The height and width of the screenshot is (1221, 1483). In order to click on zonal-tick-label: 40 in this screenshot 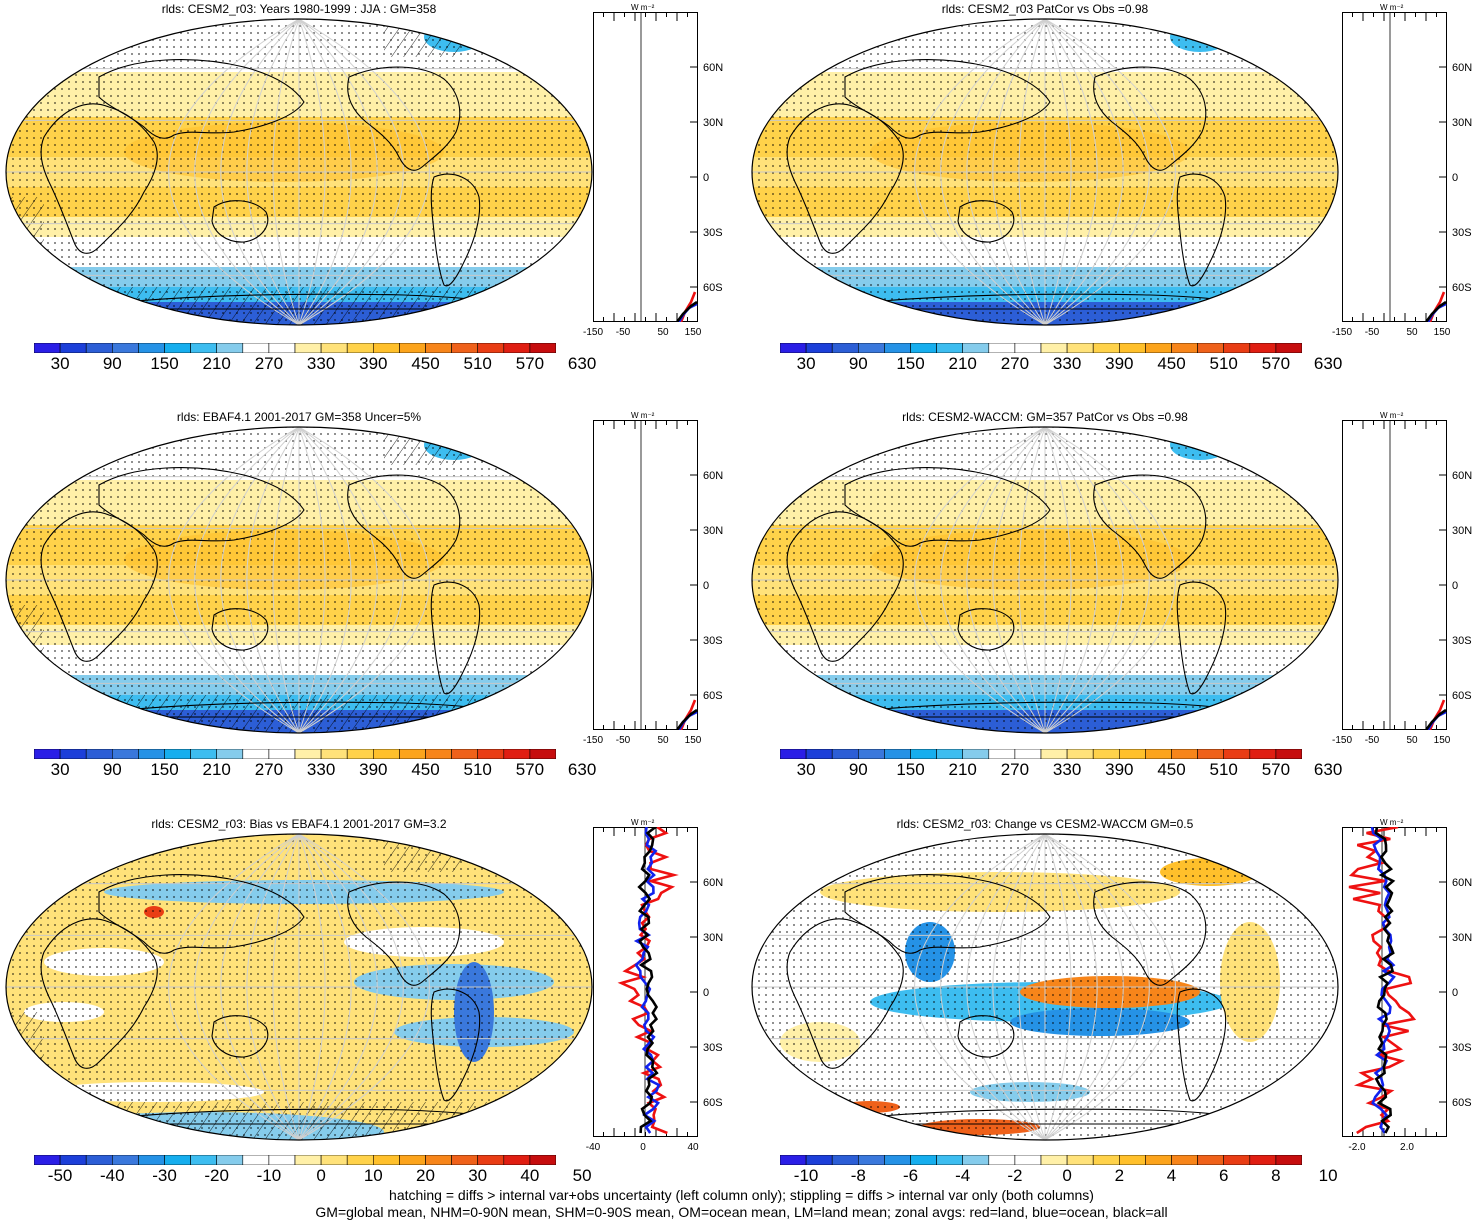, I will do `click(693, 1147)`.